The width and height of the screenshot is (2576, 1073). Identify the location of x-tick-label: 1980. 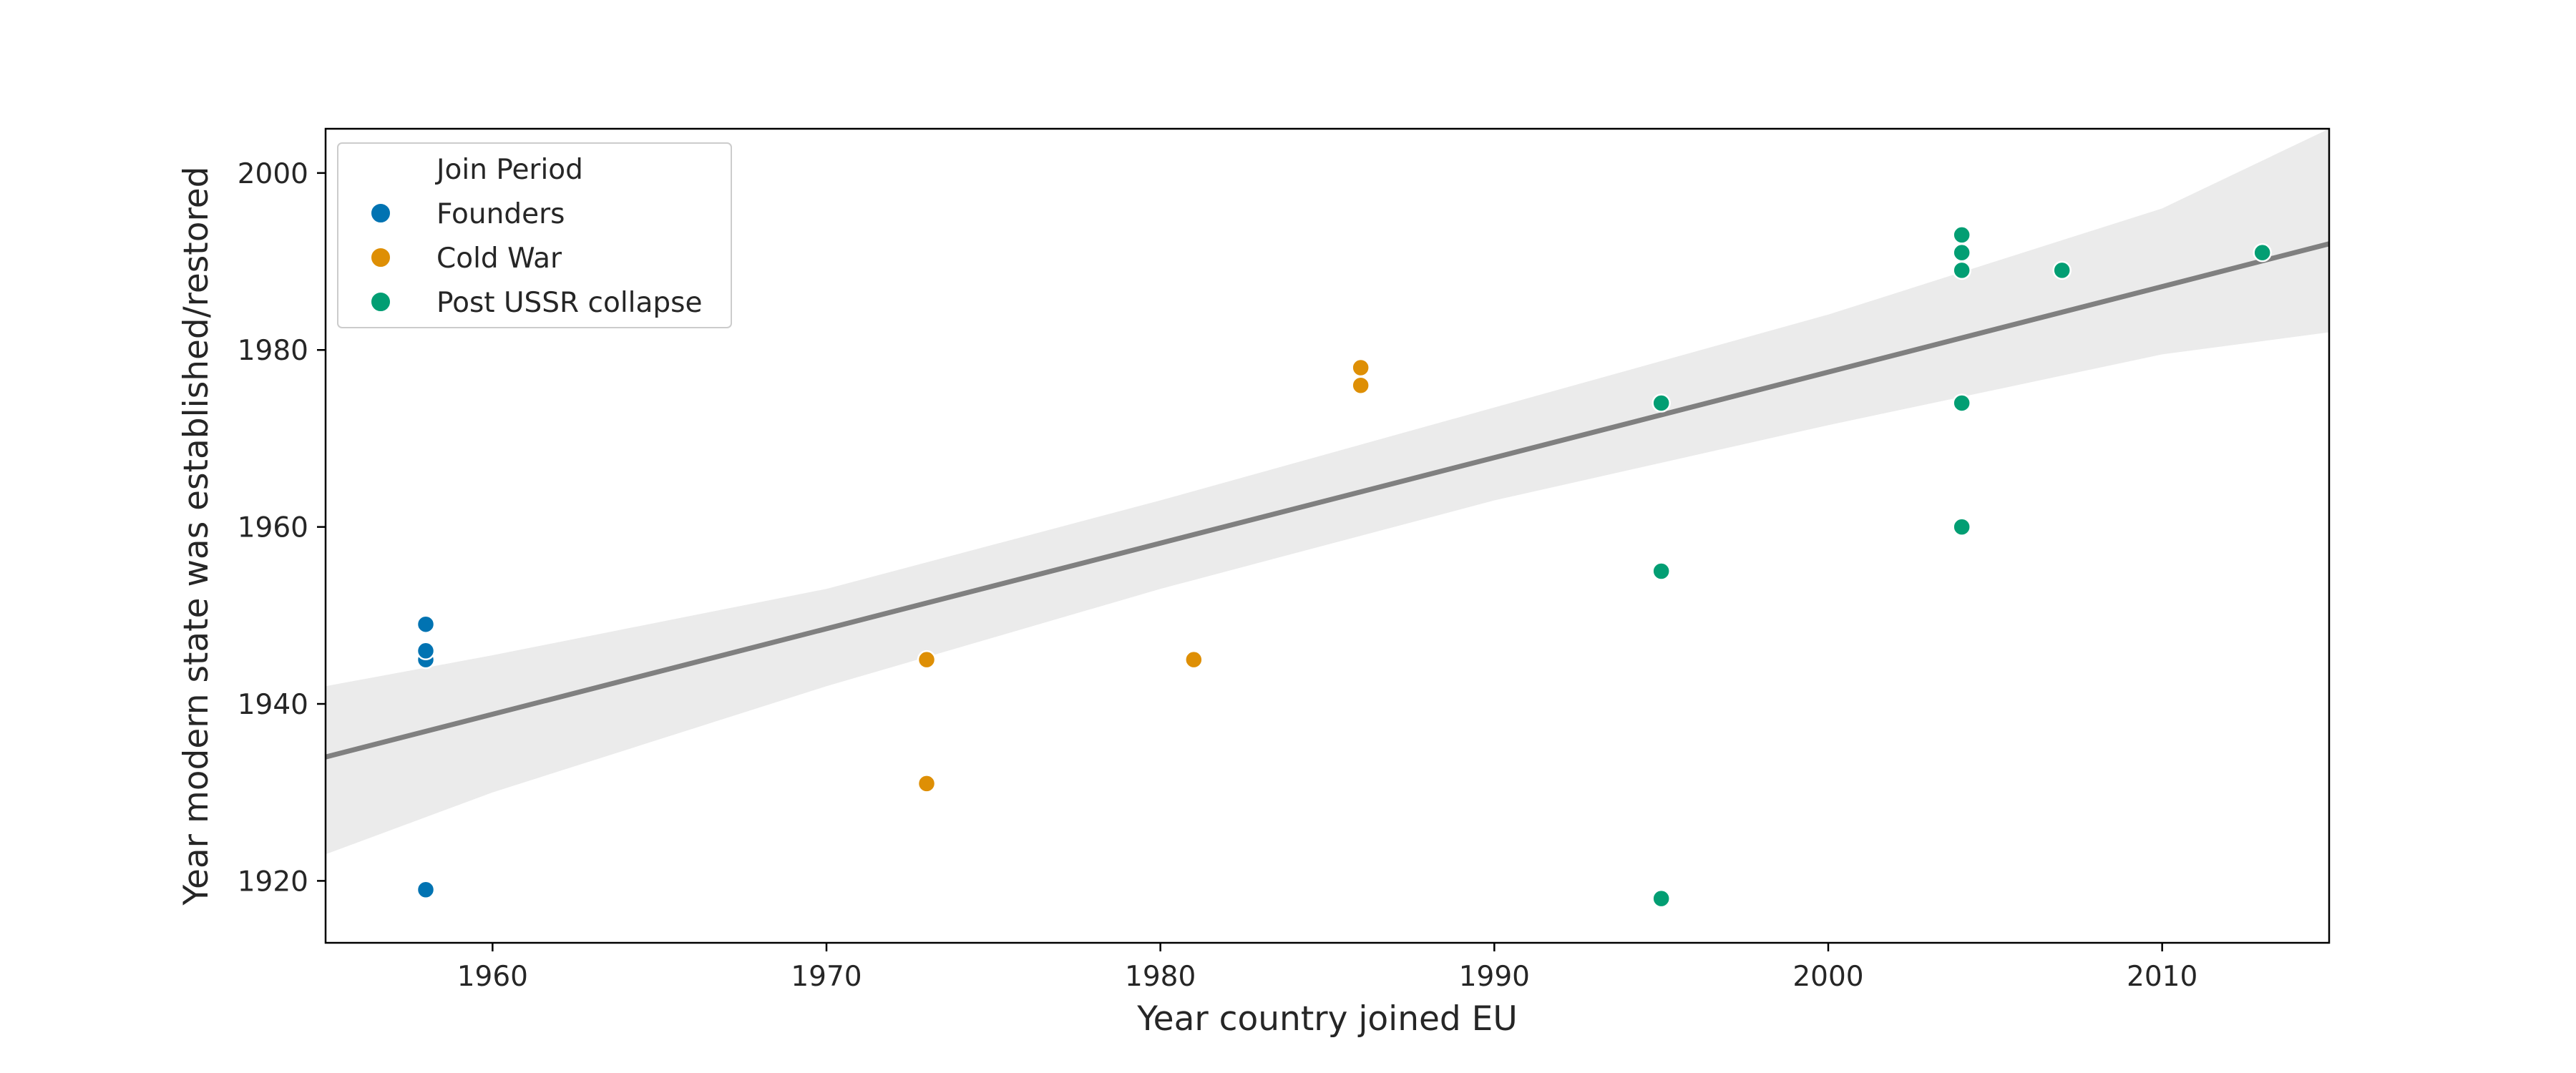
(1160, 977).